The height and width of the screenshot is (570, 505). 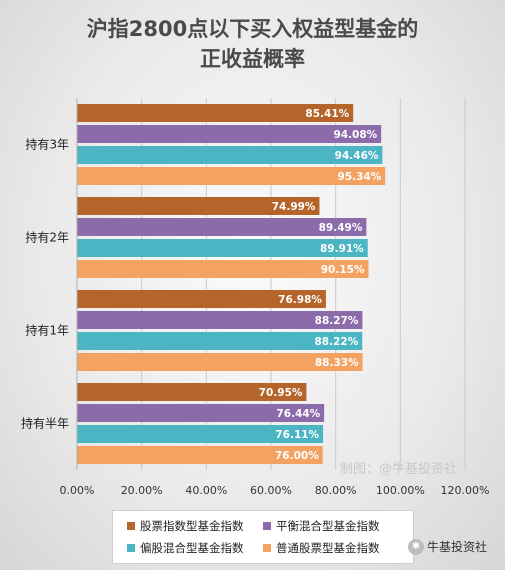 I want to click on data-label: 70.95%, so click(x=281, y=393).